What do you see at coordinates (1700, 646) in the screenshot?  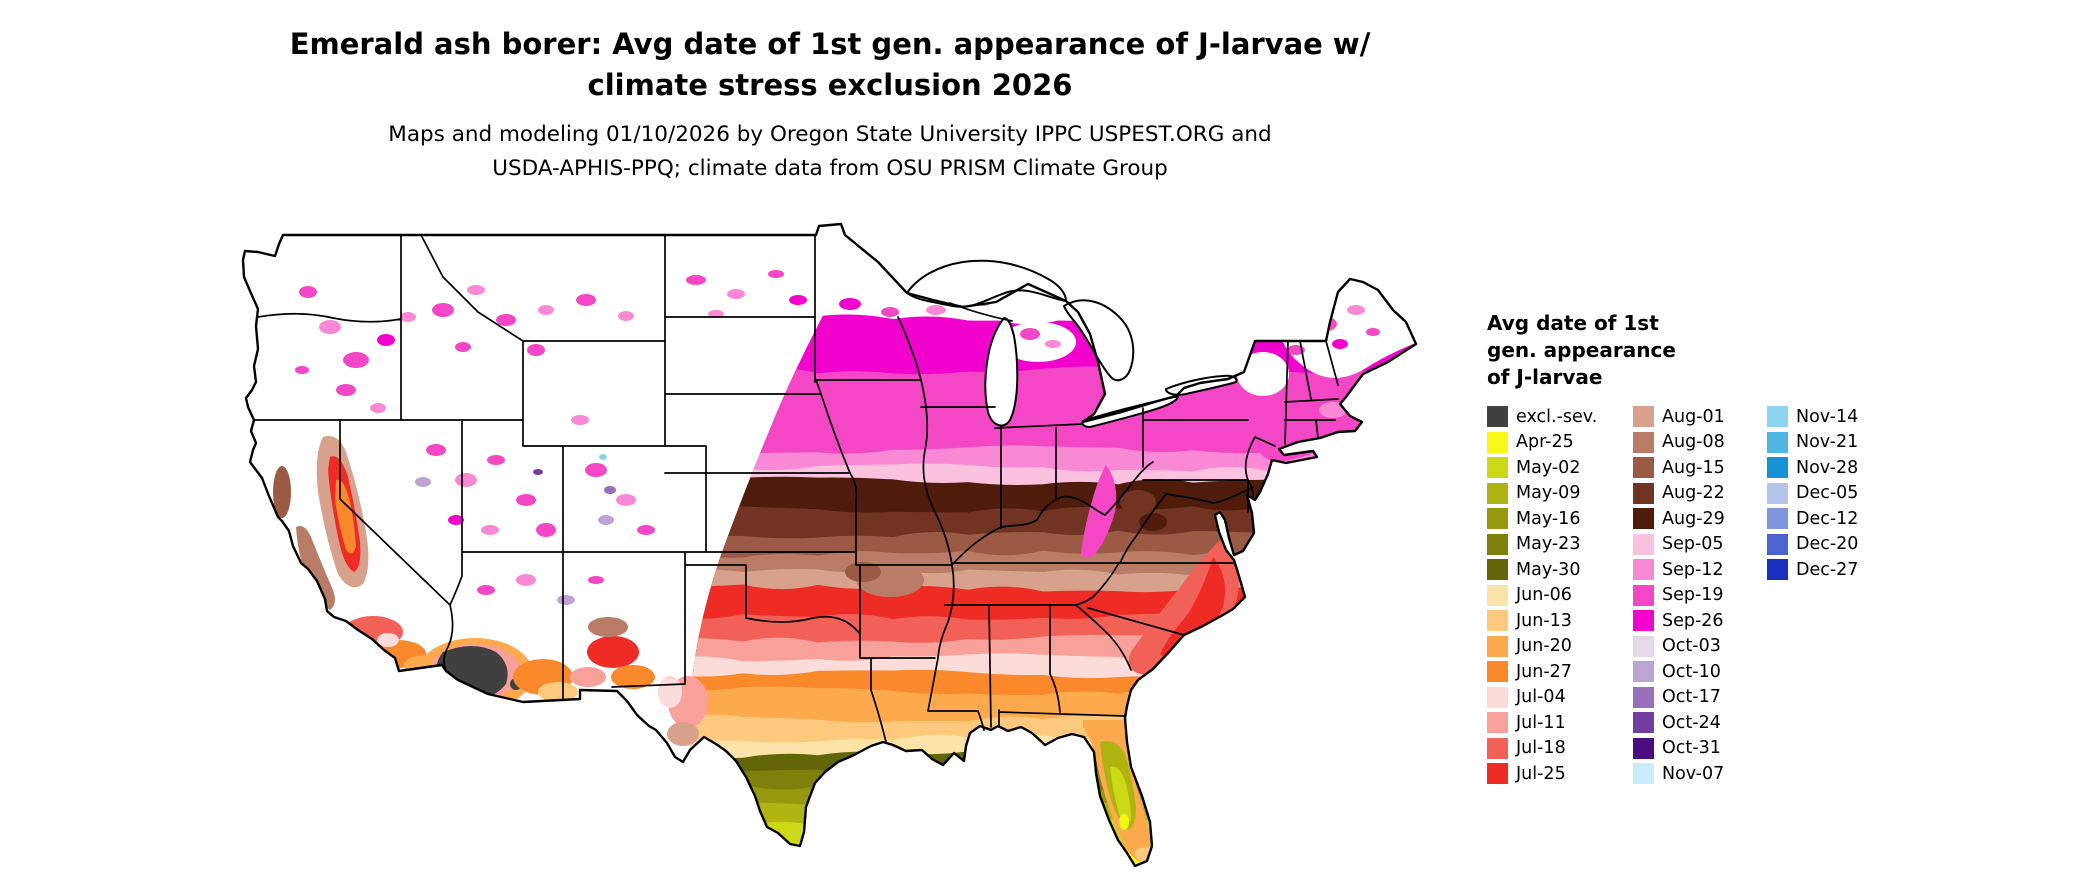 I see `legend-item: Oct-03` at bounding box center [1700, 646].